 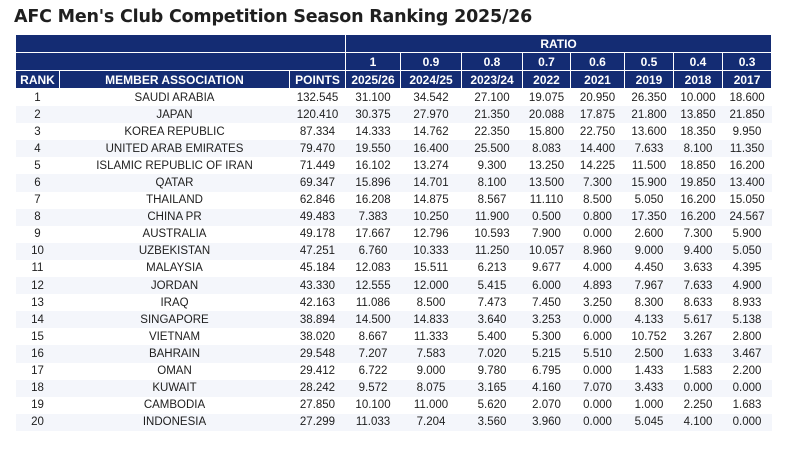 I want to click on season-value-cell: 5.510, so click(x=597, y=354).